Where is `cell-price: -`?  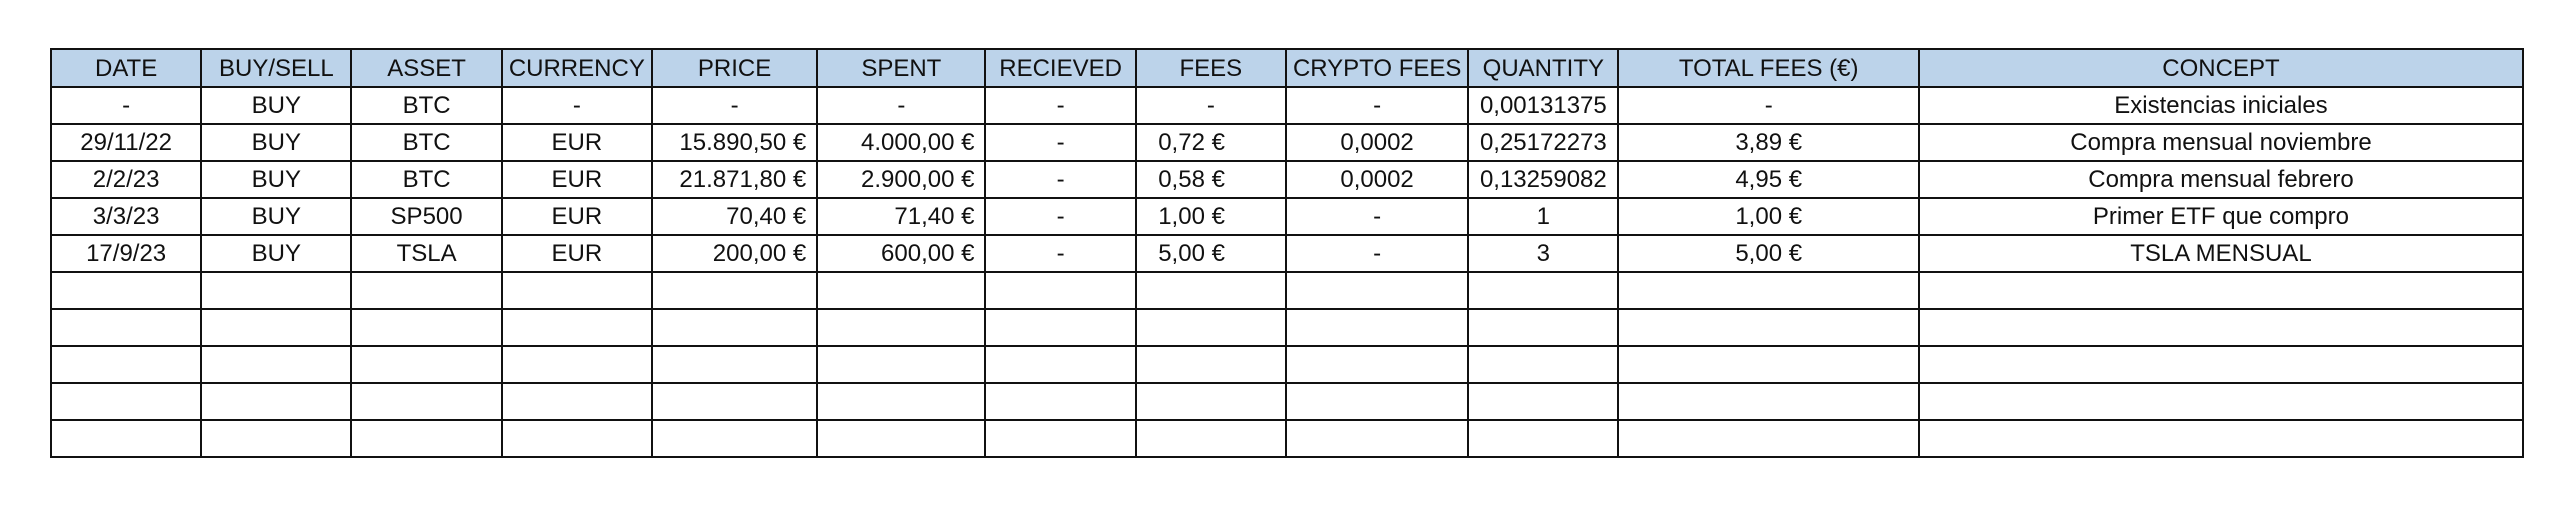 cell-price: - is located at coordinates (734, 105).